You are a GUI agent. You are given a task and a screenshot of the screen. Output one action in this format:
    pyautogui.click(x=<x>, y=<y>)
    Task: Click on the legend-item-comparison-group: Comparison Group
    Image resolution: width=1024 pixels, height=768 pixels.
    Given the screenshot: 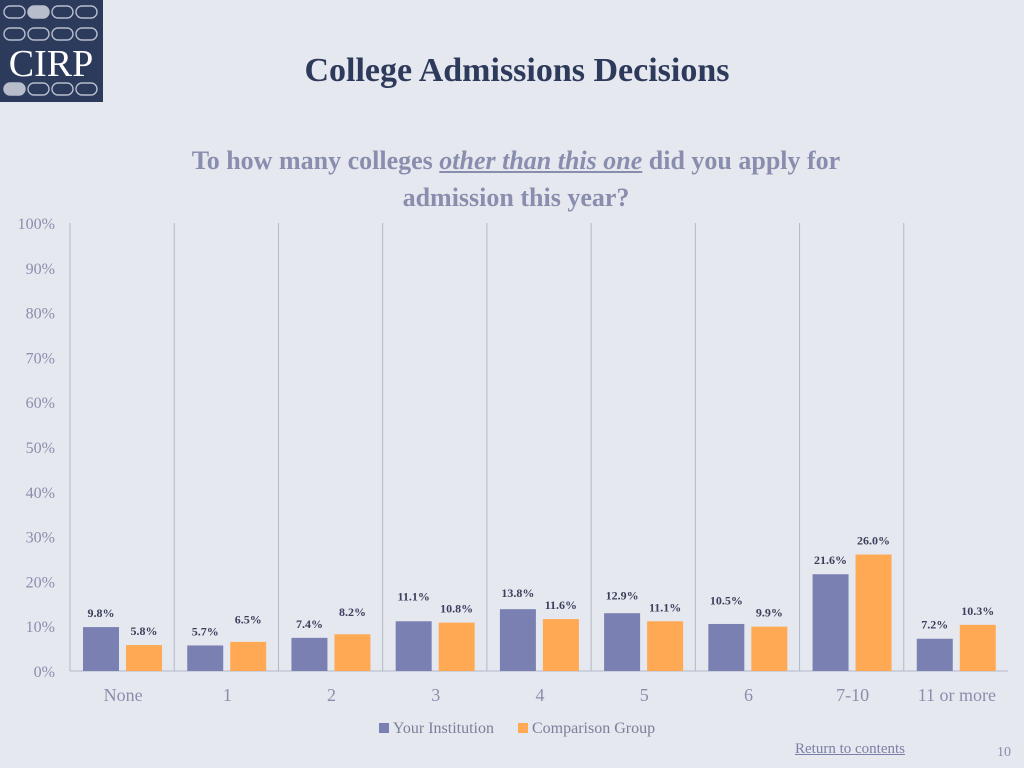 What is the action you would take?
    pyautogui.click(x=586, y=729)
    